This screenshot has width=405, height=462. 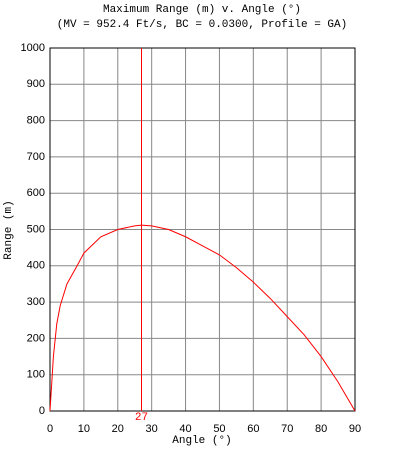 I want to click on x-tick-label: 80, so click(x=321, y=429).